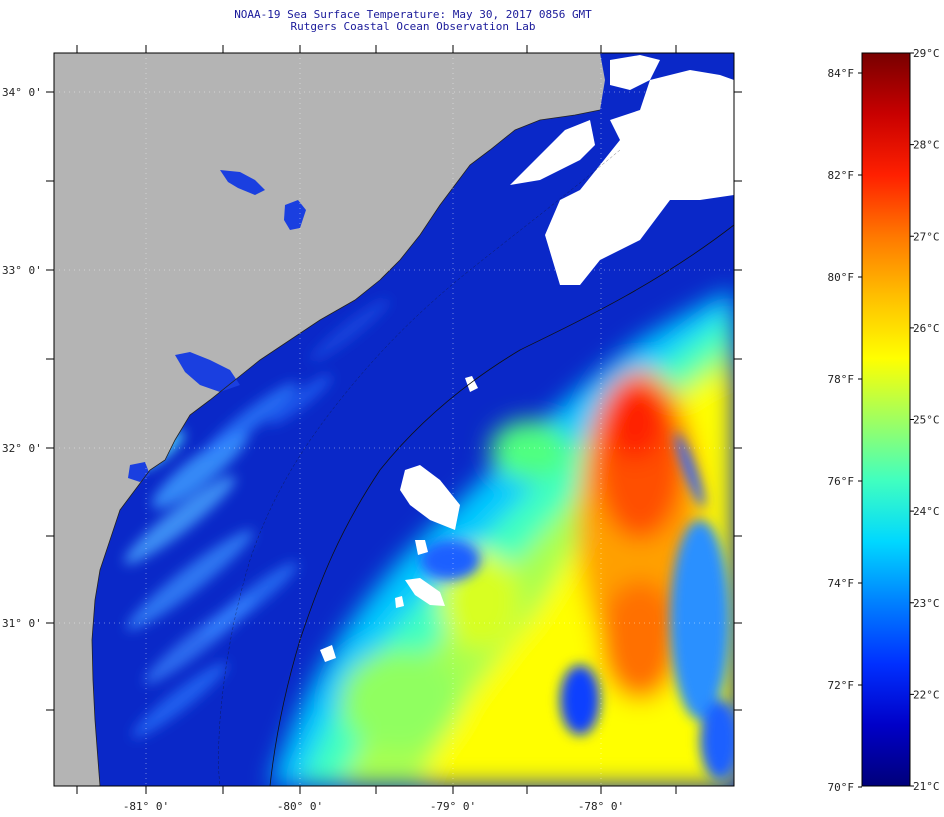 This screenshot has width=944, height=817. I want to click on celsius-label: 27°C, so click(926, 236).